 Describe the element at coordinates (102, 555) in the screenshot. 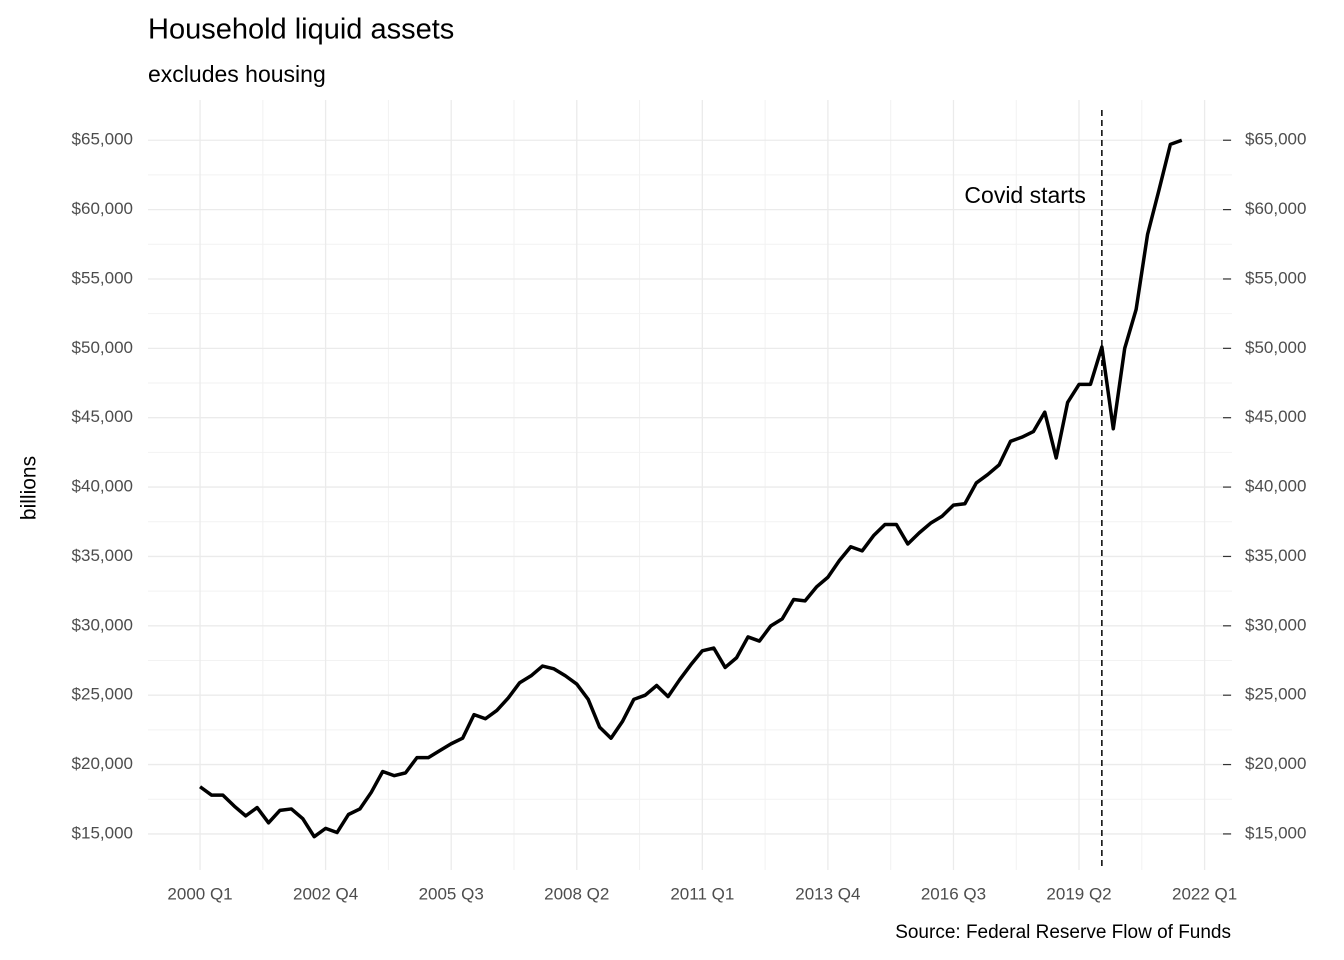

I see `y-tick-label: $35,000` at that location.